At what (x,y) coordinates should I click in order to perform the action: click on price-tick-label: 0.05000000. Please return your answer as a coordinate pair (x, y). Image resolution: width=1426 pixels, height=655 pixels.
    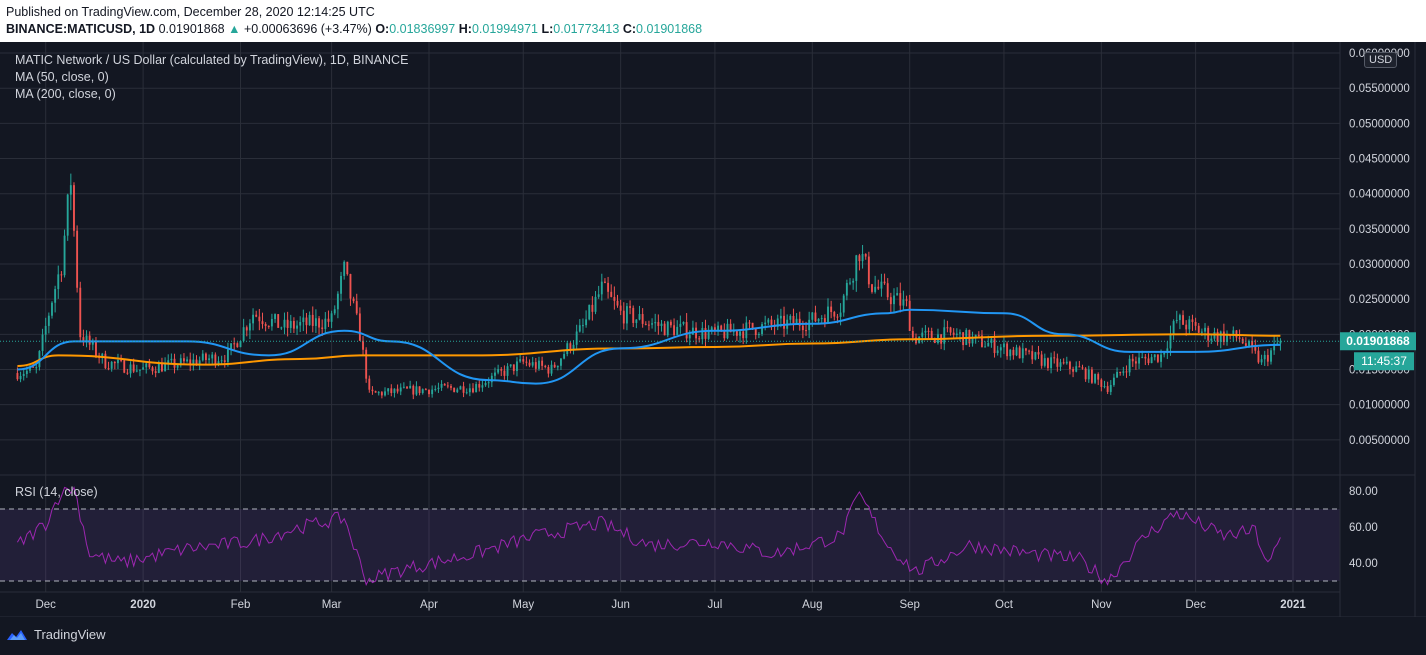
    Looking at the image, I should click on (1379, 124).